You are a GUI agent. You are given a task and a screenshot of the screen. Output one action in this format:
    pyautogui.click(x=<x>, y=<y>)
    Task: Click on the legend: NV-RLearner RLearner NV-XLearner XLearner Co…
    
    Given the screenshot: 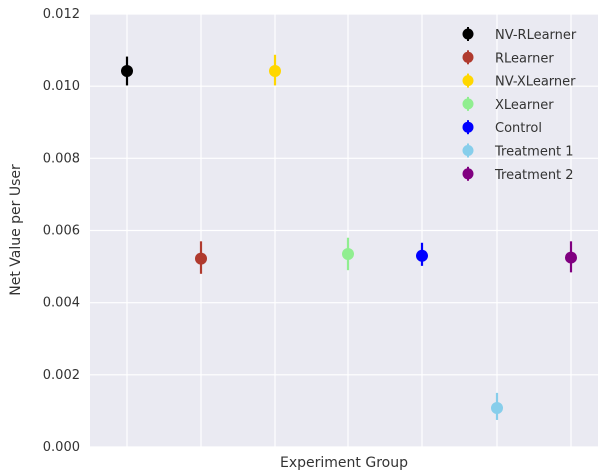 What is the action you would take?
    pyautogui.click(x=519, y=105)
    